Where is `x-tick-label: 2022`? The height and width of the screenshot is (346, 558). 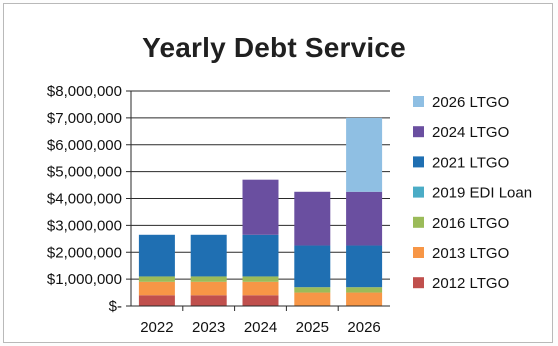 x-tick-label: 2022 is located at coordinates (156, 327).